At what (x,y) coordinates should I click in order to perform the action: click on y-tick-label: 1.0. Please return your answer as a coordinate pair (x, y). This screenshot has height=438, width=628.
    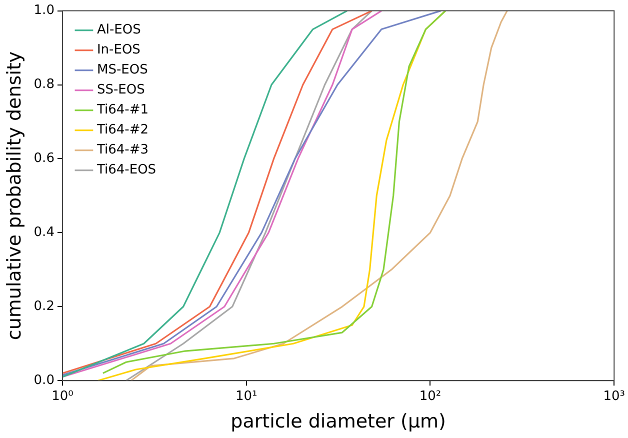
    Looking at the image, I should click on (44, 10).